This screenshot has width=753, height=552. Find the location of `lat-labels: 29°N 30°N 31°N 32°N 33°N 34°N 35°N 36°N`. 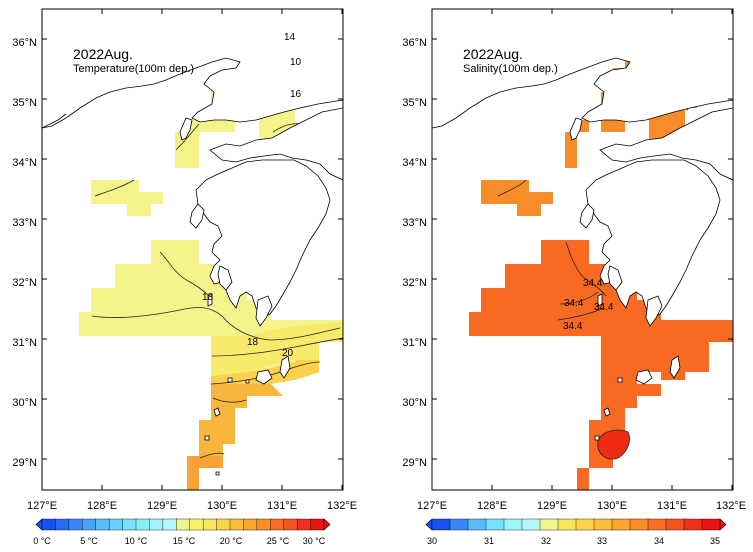

lat-labels: 29°N 30°N 31°N 32°N 33°N 34°N 35°N 36°N is located at coordinates (24, 253).